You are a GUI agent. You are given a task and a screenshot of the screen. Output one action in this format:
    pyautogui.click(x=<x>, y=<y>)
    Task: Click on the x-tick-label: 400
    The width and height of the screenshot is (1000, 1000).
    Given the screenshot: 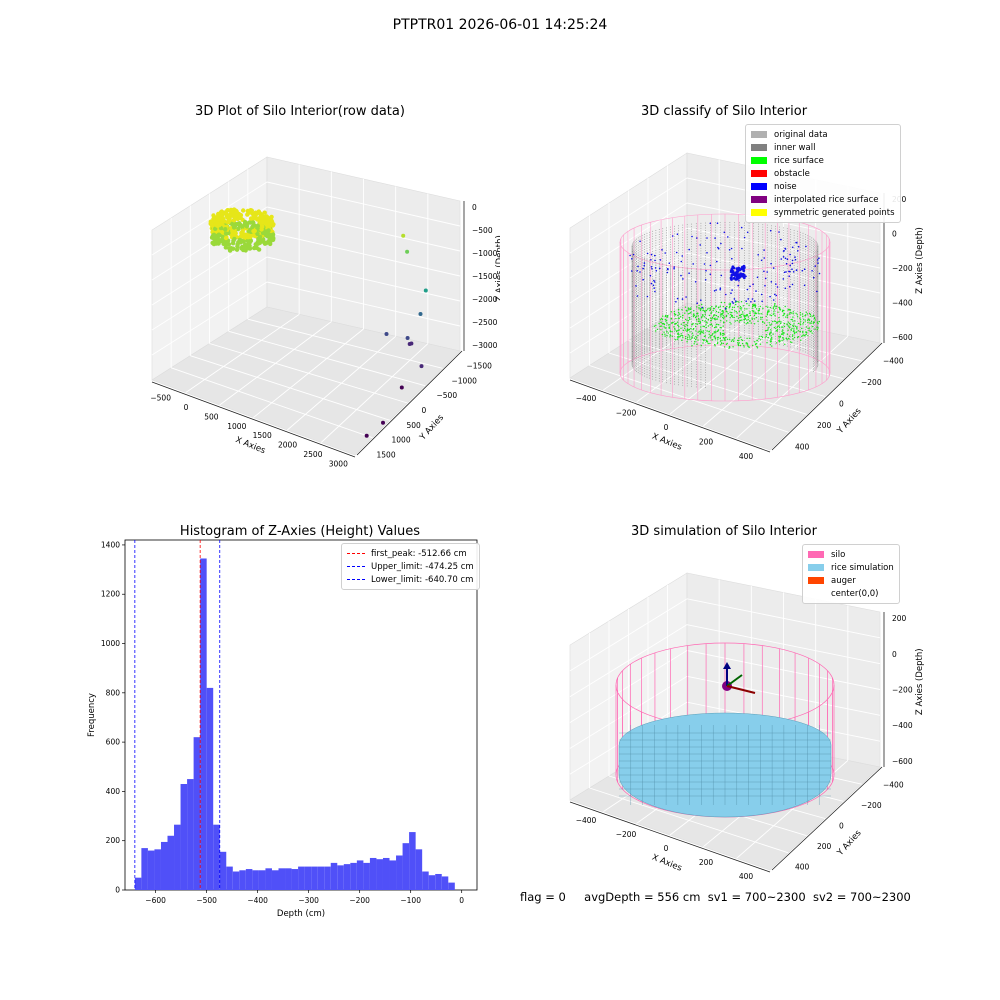 What is the action you would take?
    pyautogui.click(x=746, y=876)
    